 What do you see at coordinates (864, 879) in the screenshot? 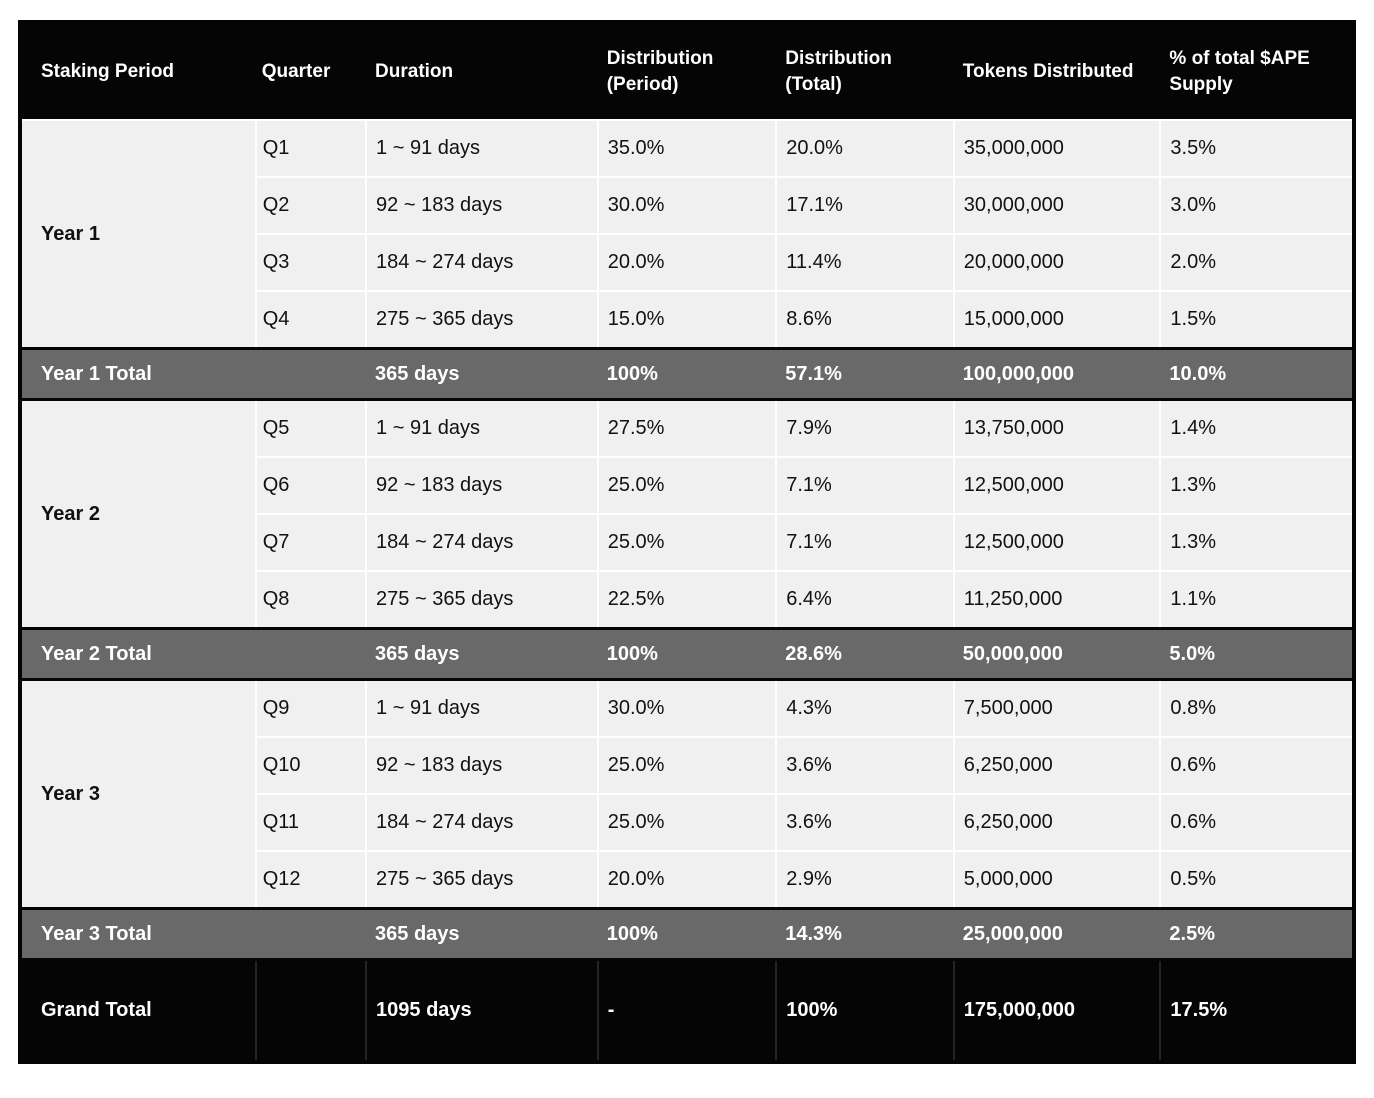
I see `cell-distribution-total: 2.9%` at bounding box center [864, 879].